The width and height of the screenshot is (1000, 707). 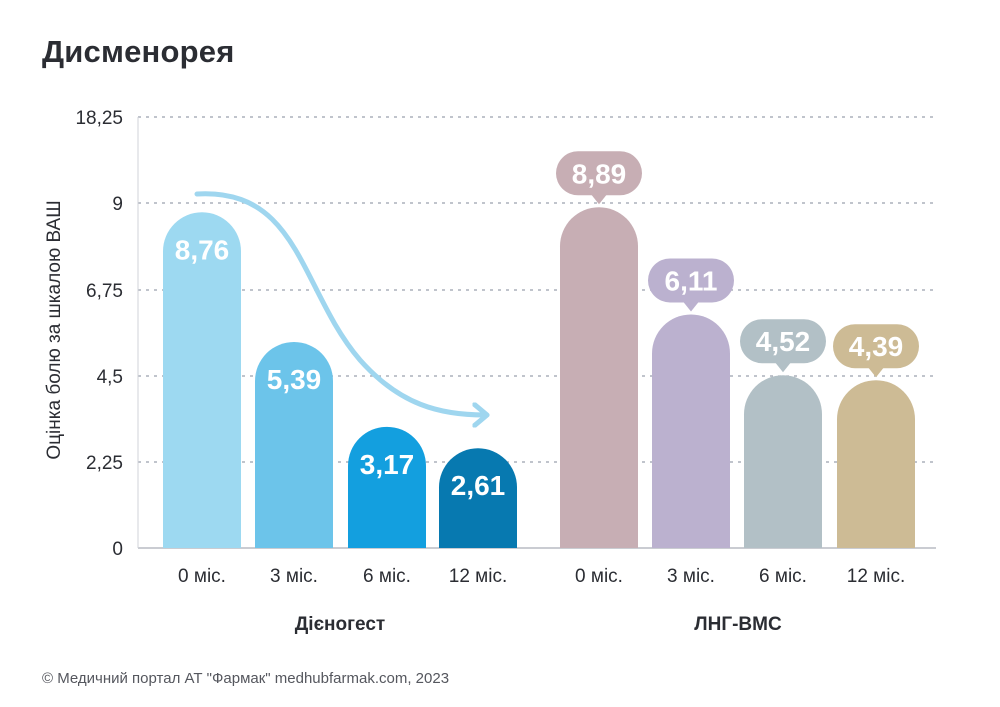 What do you see at coordinates (117, 549) in the screenshot?
I see `y-tick-label: 0` at bounding box center [117, 549].